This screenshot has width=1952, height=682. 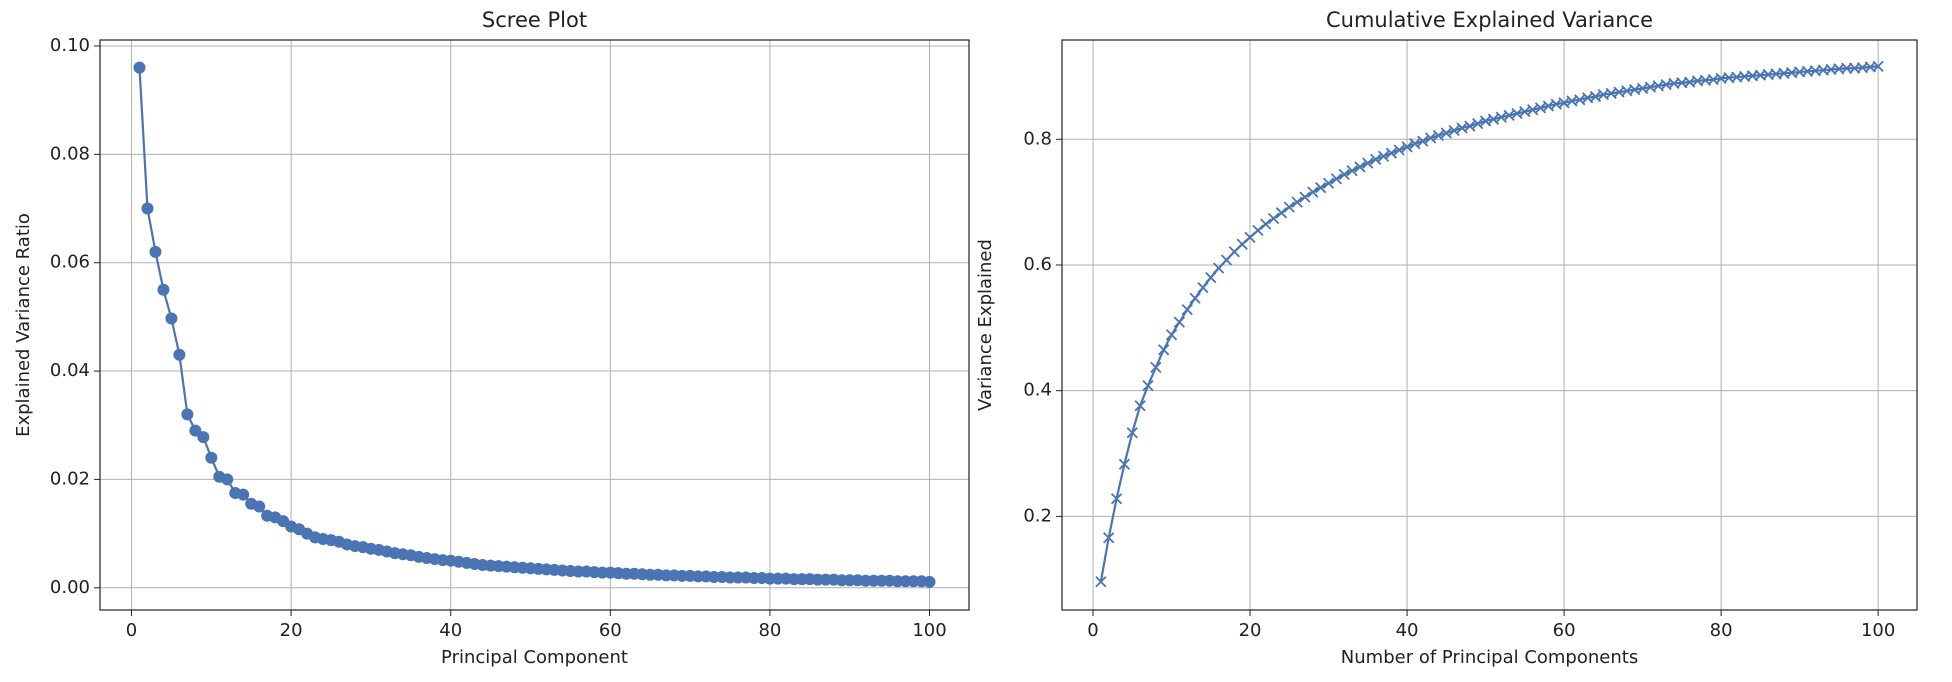 What do you see at coordinates (1489, 20) in the screenshot?
I see `chart-title: Cumulative Explained Variance` at bounding box center [1489, 20].